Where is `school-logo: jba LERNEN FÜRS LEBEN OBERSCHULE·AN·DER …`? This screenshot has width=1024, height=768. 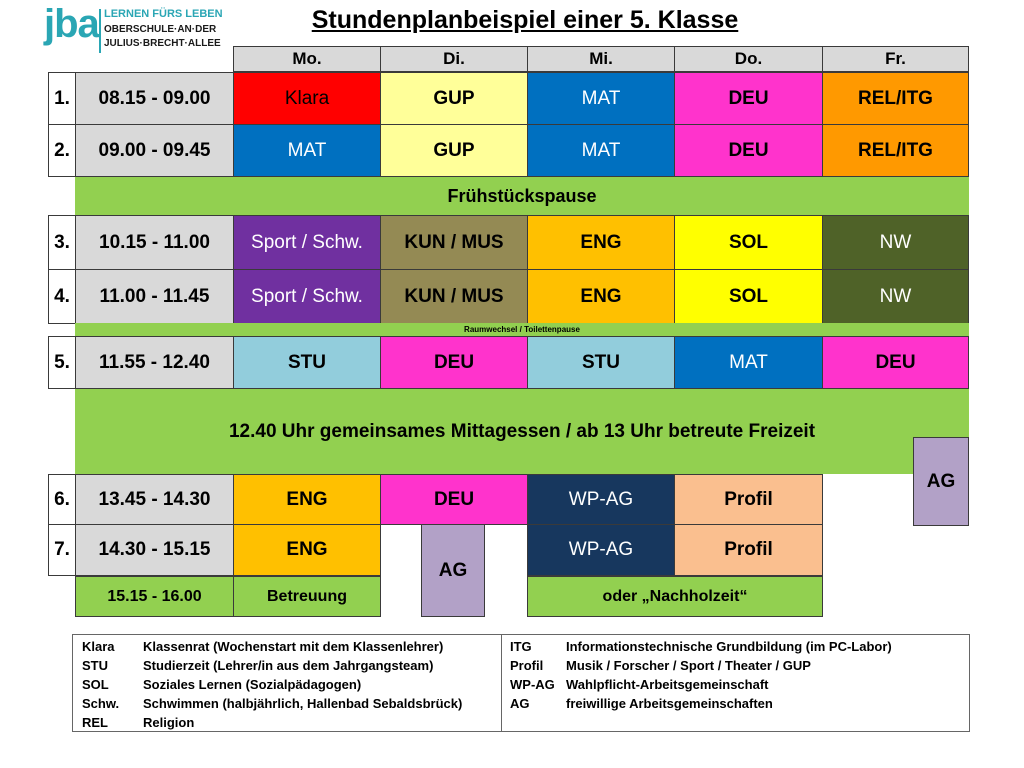
school-logo: jba LERNEN FÜRS LEBEN OBERSCHULE·AN·DER … is located at coordinates (133, 29).